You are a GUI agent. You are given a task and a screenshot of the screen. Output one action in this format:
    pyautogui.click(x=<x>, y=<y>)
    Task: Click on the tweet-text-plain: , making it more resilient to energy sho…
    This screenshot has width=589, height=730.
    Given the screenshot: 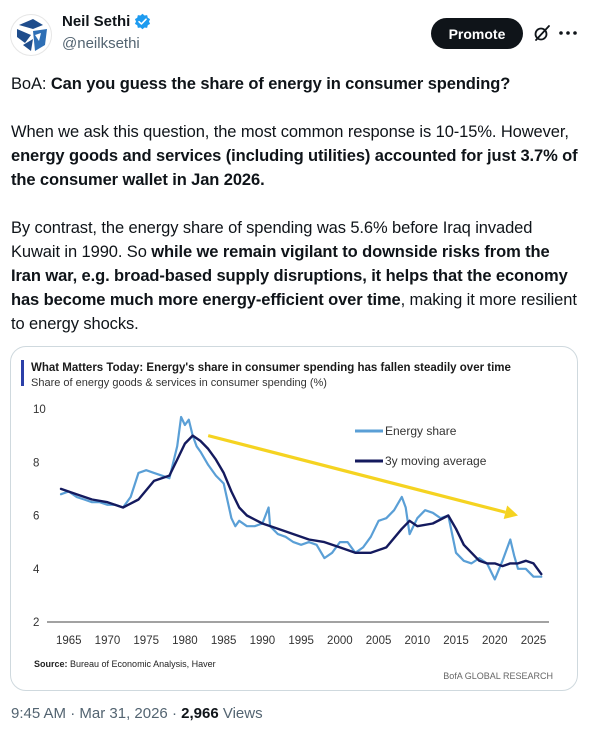 What is the action you would take?
    pyautogui.click(x=294, y=312)
    